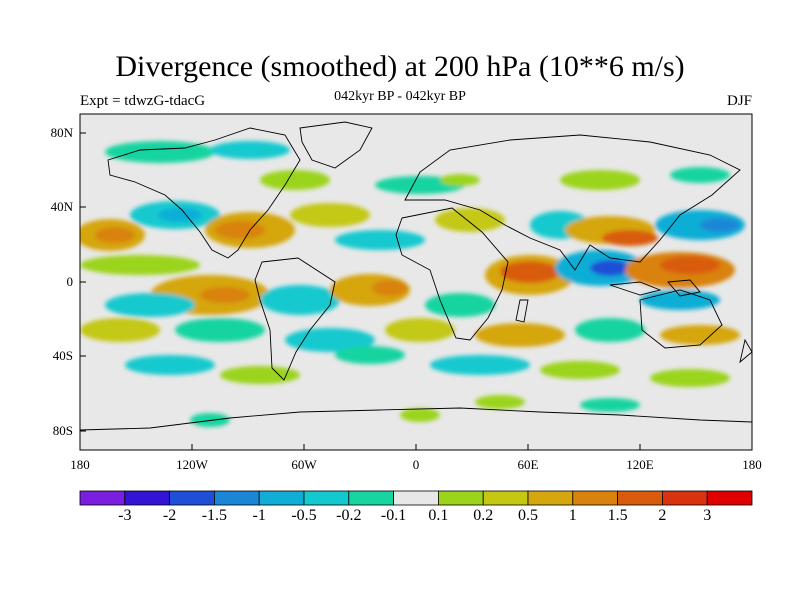 This screenshot has height=600, width=800. I want to click on lat-tick-label: 80N, so click(61, 132).